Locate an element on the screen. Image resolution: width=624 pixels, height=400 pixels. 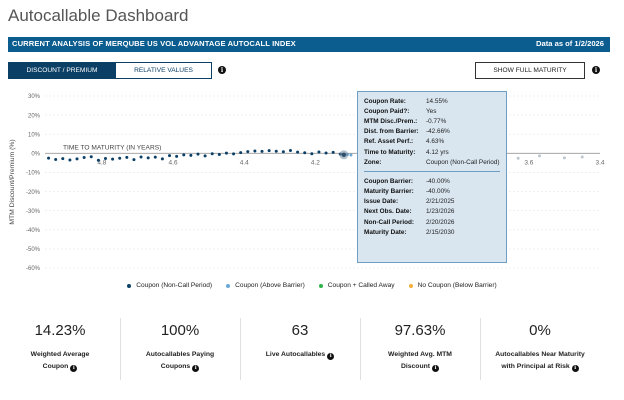
legend-item: No Coupon (Below Barrier) is located at coordinates (452, 285).